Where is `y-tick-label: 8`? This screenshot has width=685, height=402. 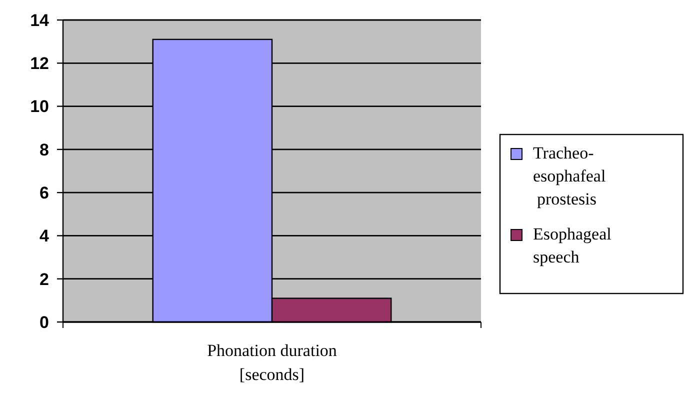 y-tick-label: 8 is located at coordinates (44, 150).